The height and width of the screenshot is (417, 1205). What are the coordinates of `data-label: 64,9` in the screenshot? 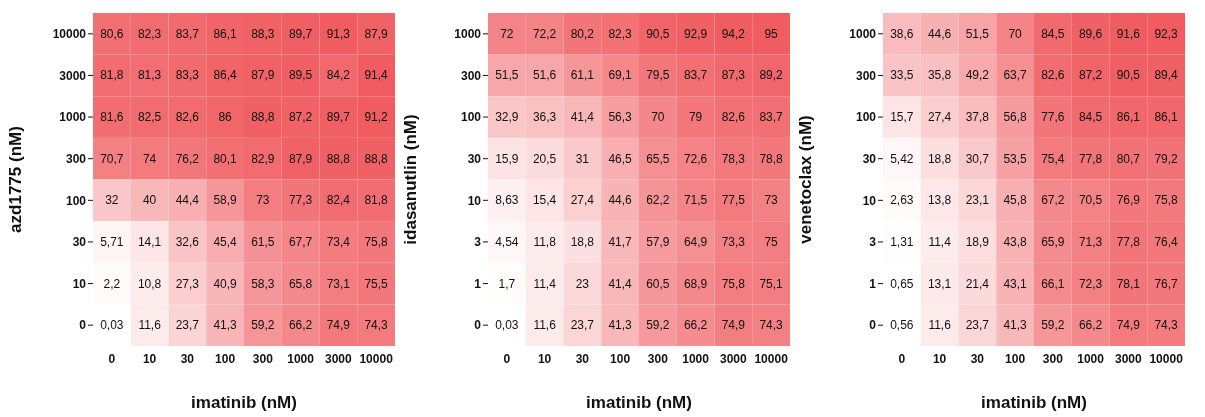 It's located at (695, 241).